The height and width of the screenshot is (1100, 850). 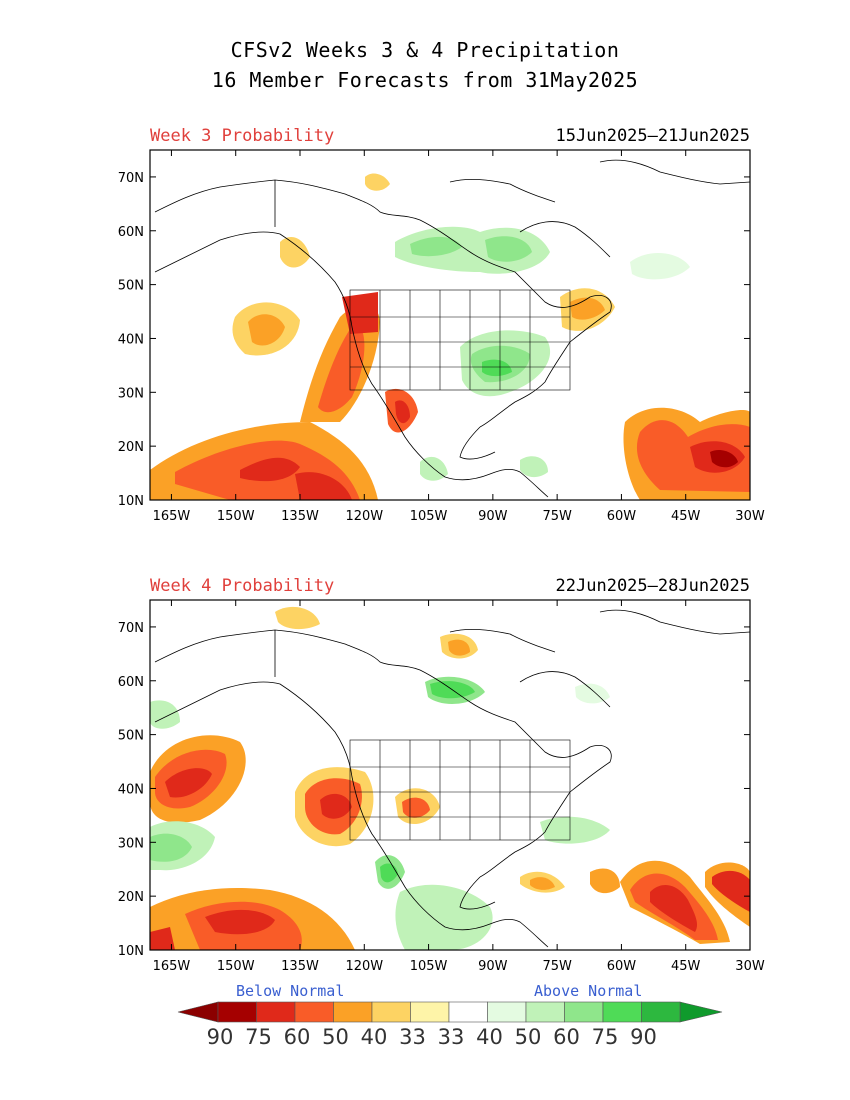 What do you see at coordinates (242, 586) in the screenshot?
I see `week4-label: Week 4 Probability` at bounding box center [242, 586].